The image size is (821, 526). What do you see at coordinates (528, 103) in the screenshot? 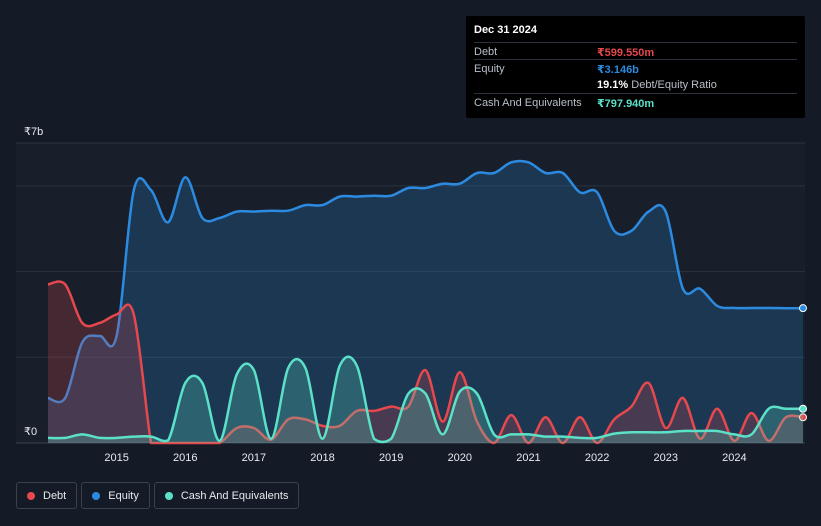
I see `tooltip-cash-label: Cash And Equivalents` at bounding box center [528, 103].